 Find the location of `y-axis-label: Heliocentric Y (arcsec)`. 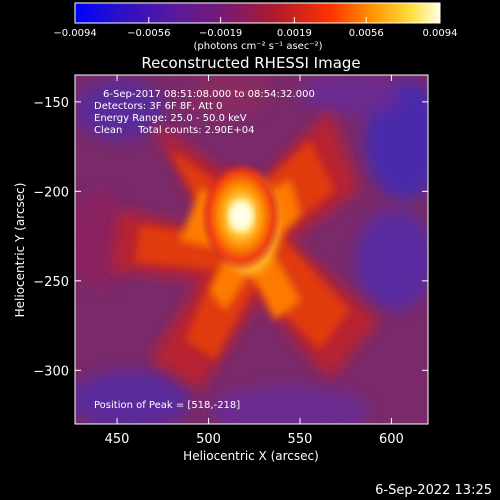

y-axis-label: Heliocentric Y (arcsec) is located at coordinates (20, 250).